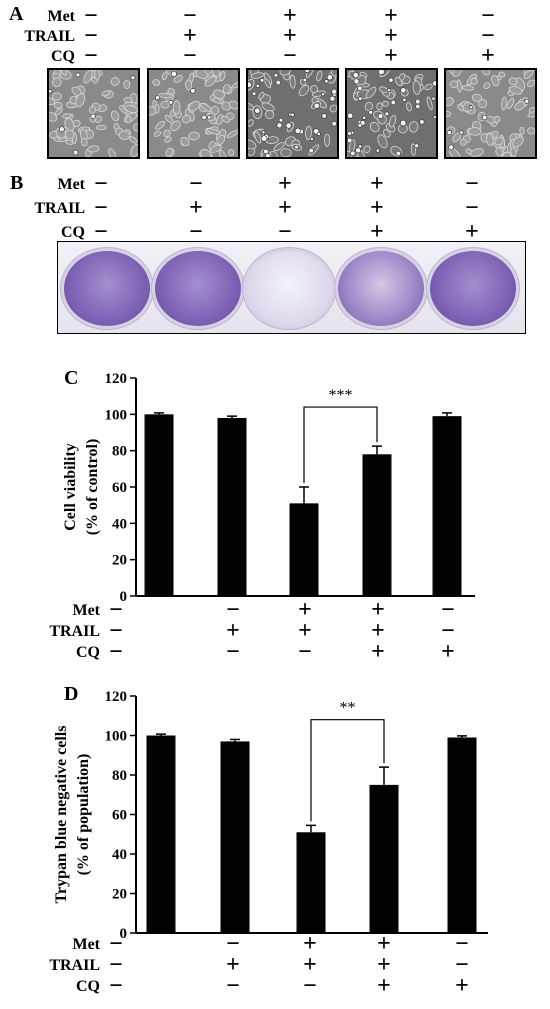 The width and height of the screenshot is (550, 1009). What do you see at coordinates (71, 184) in the screenshot?
I see `treat-b-label-met: Met` at bounding box center [71, 184].